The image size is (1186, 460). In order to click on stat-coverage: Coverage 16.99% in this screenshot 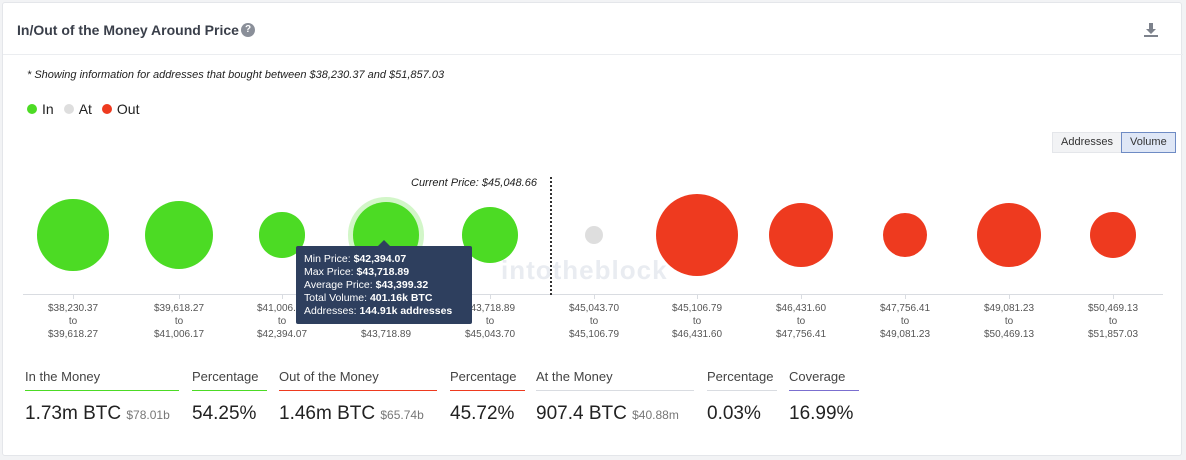, I will do `click(824, 397)`.